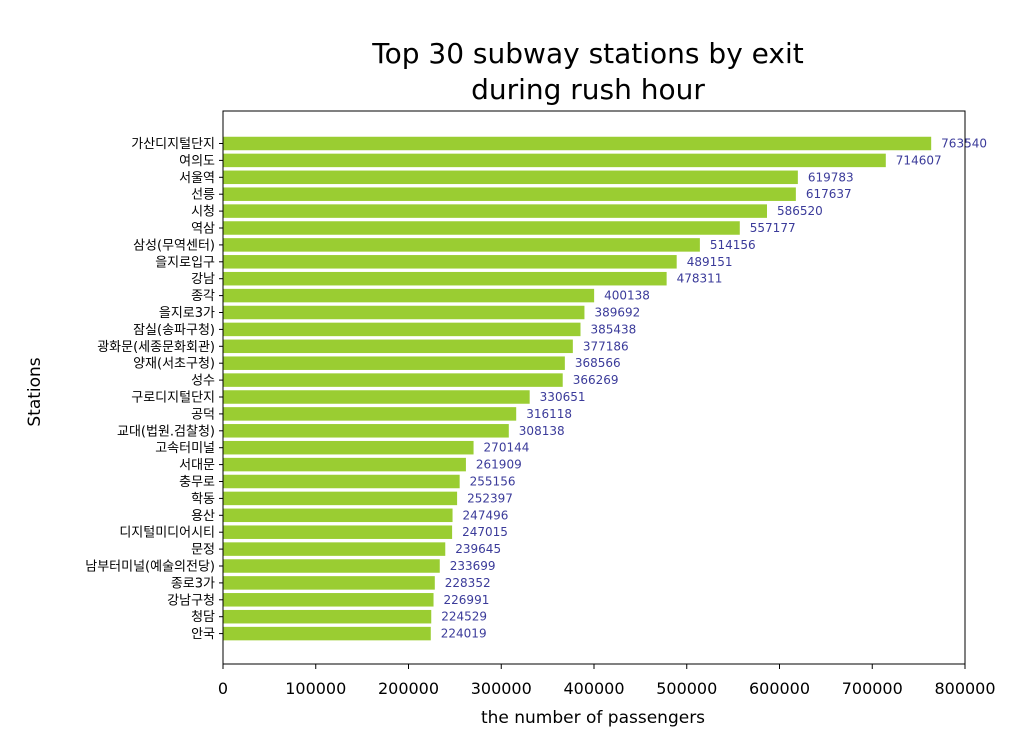 The image size is (1021, 747). I want to click on y-tick-label: 성수, so click(203, 381).